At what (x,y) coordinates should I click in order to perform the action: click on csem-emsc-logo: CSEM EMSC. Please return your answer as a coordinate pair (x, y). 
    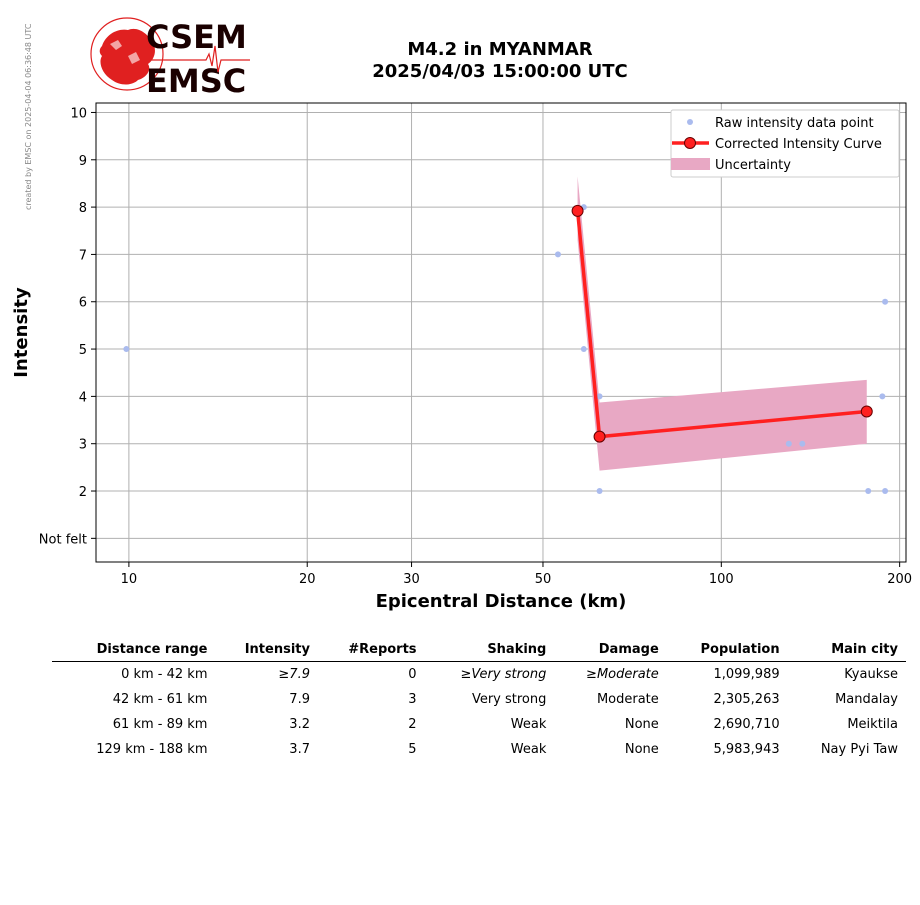
    Looking at the image, I should click on (170, 58).